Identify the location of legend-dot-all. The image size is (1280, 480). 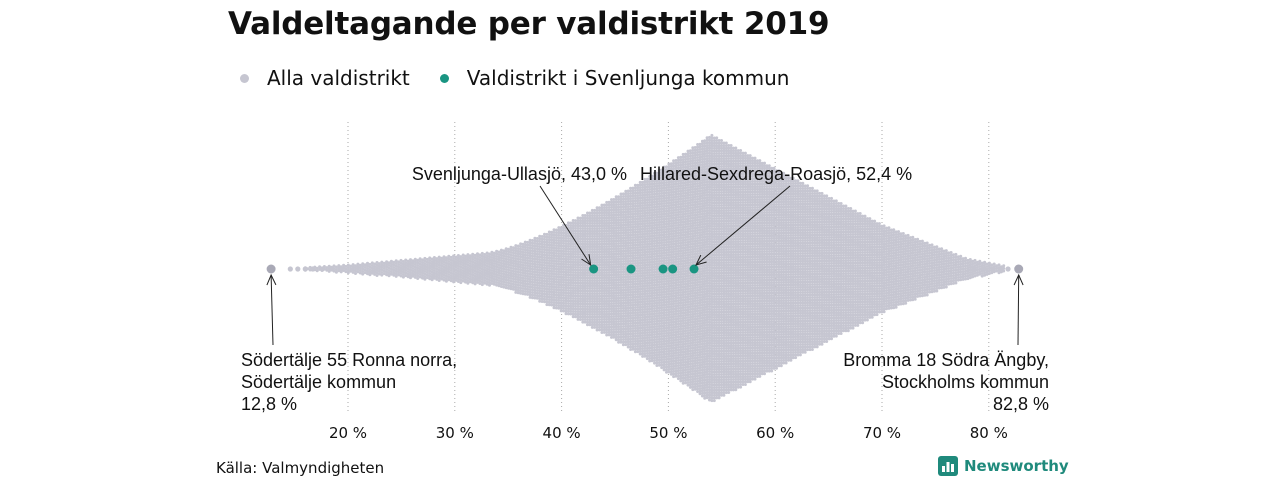
(244, 78).